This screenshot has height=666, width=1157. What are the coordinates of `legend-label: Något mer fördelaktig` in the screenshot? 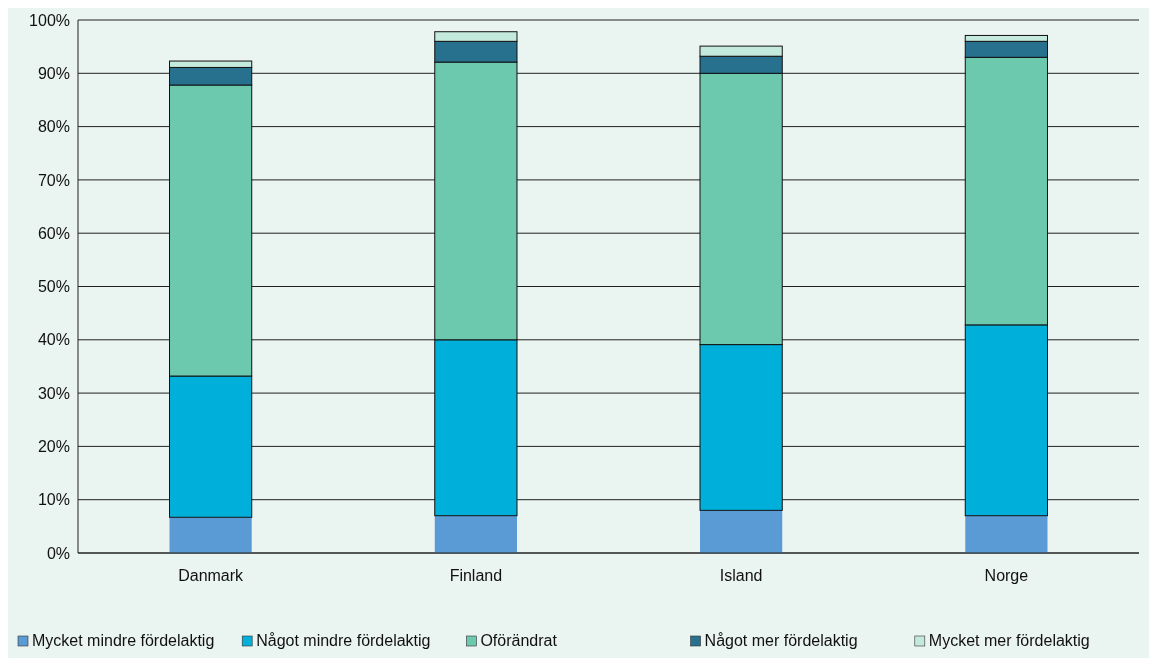 It's located at (781, 640).